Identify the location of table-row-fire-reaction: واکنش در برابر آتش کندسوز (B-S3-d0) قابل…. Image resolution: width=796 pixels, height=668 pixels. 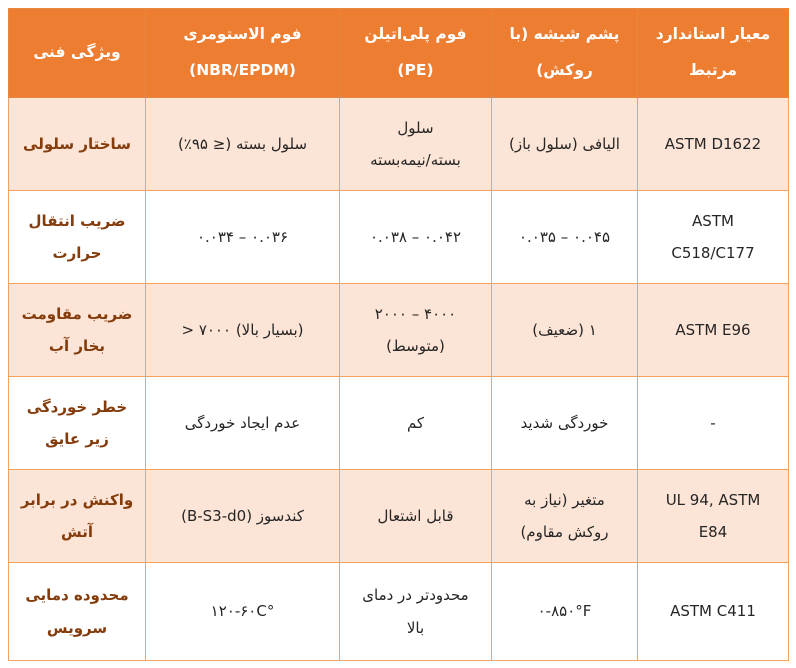
(398, 516).